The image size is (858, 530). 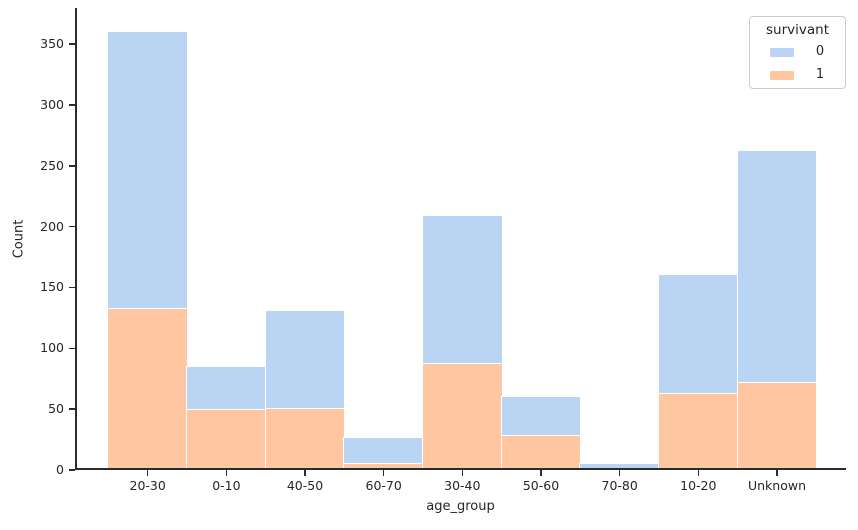 What do you see at coordinates (698, 485) in the screenshot?
I see `x-tick-label: 10-20` at bounding box center [698, 485].